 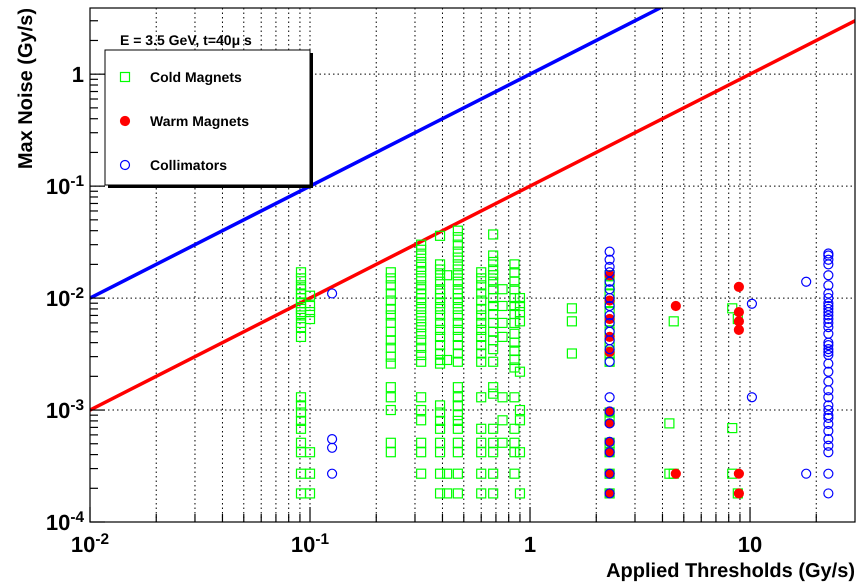 What do you see at coordinates (750, 544) in the screenshot?
I see `x-tick-label: 10` at bounding box center [750, 544].